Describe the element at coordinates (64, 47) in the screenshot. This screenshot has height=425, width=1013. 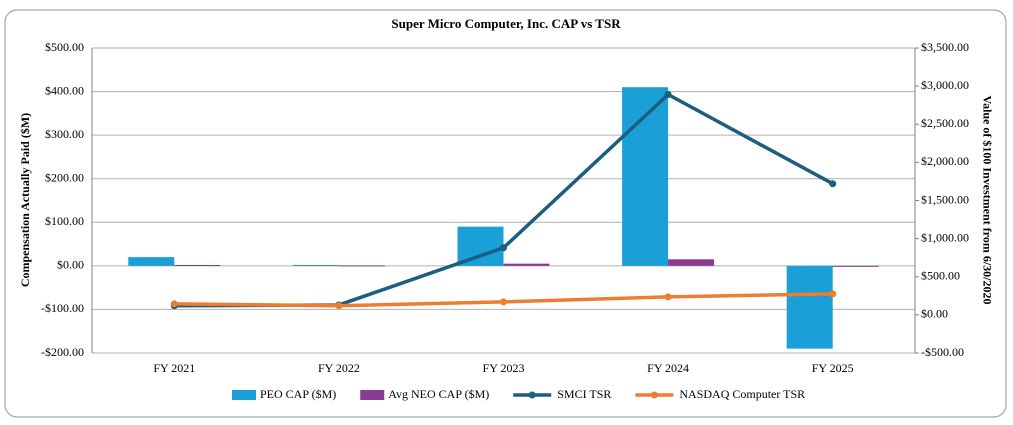
I see `y-tick-label: $500.00` at that location.